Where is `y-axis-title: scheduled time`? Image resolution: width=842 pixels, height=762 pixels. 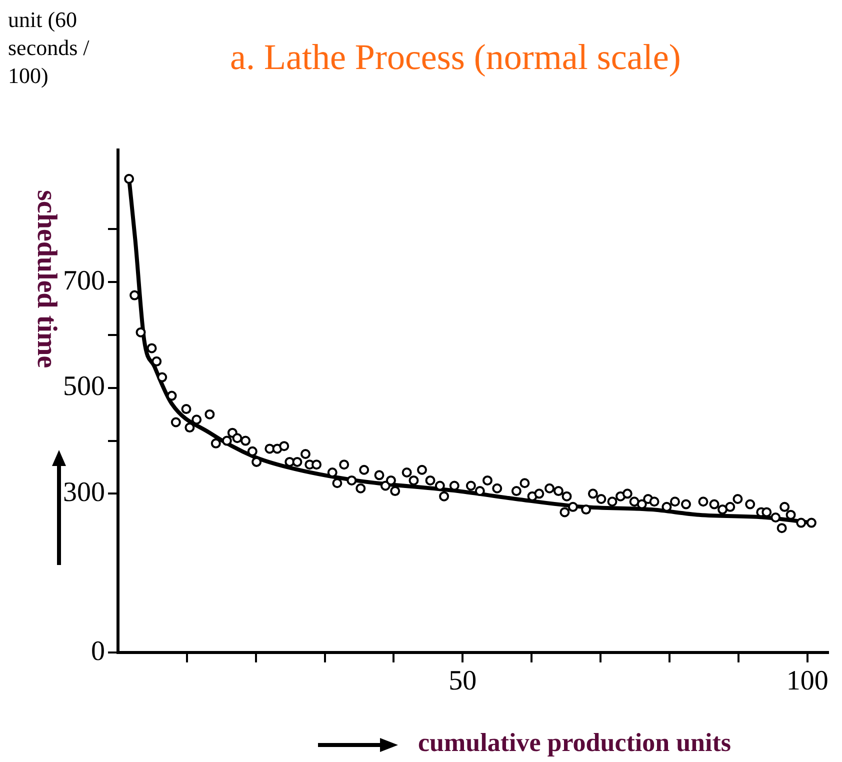
y-axis-title: scheduled time is located at coordinates (46, 279).